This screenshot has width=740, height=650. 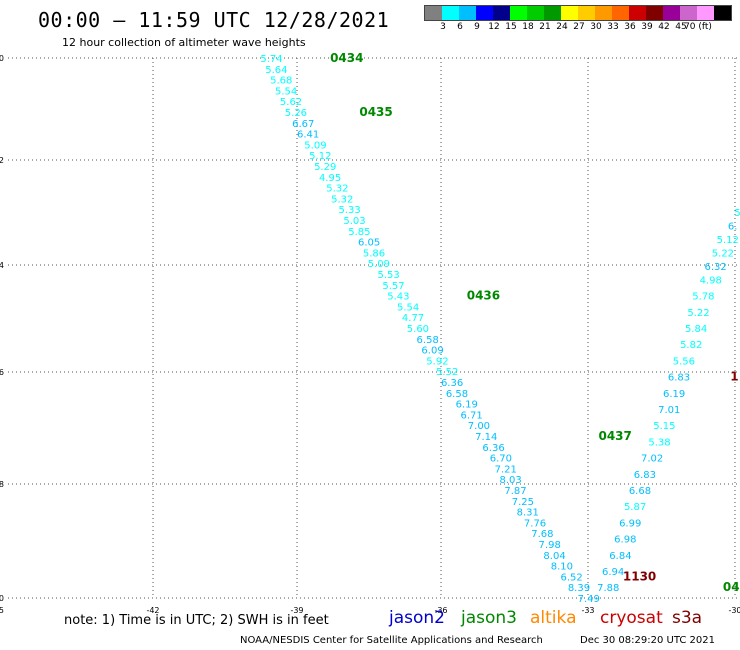 What do you see at coordinates (684, 361) in the screenshot?
I see `wave-height-label: 5.56` at bounding box center [684, 361].